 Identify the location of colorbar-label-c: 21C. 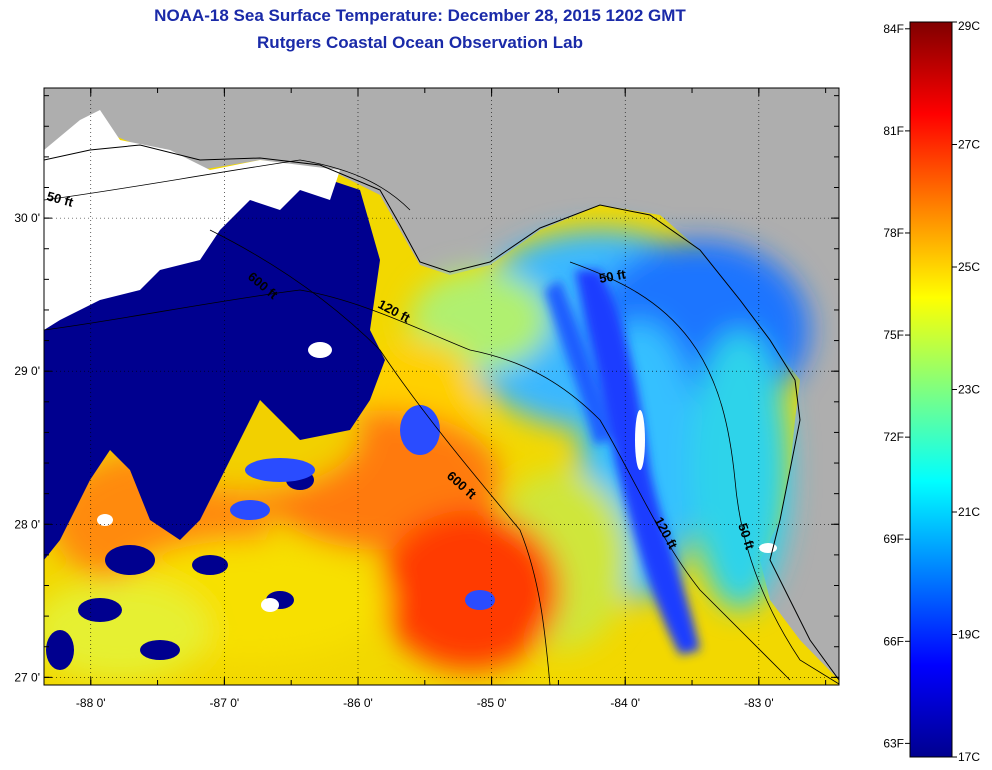
(969, 512).